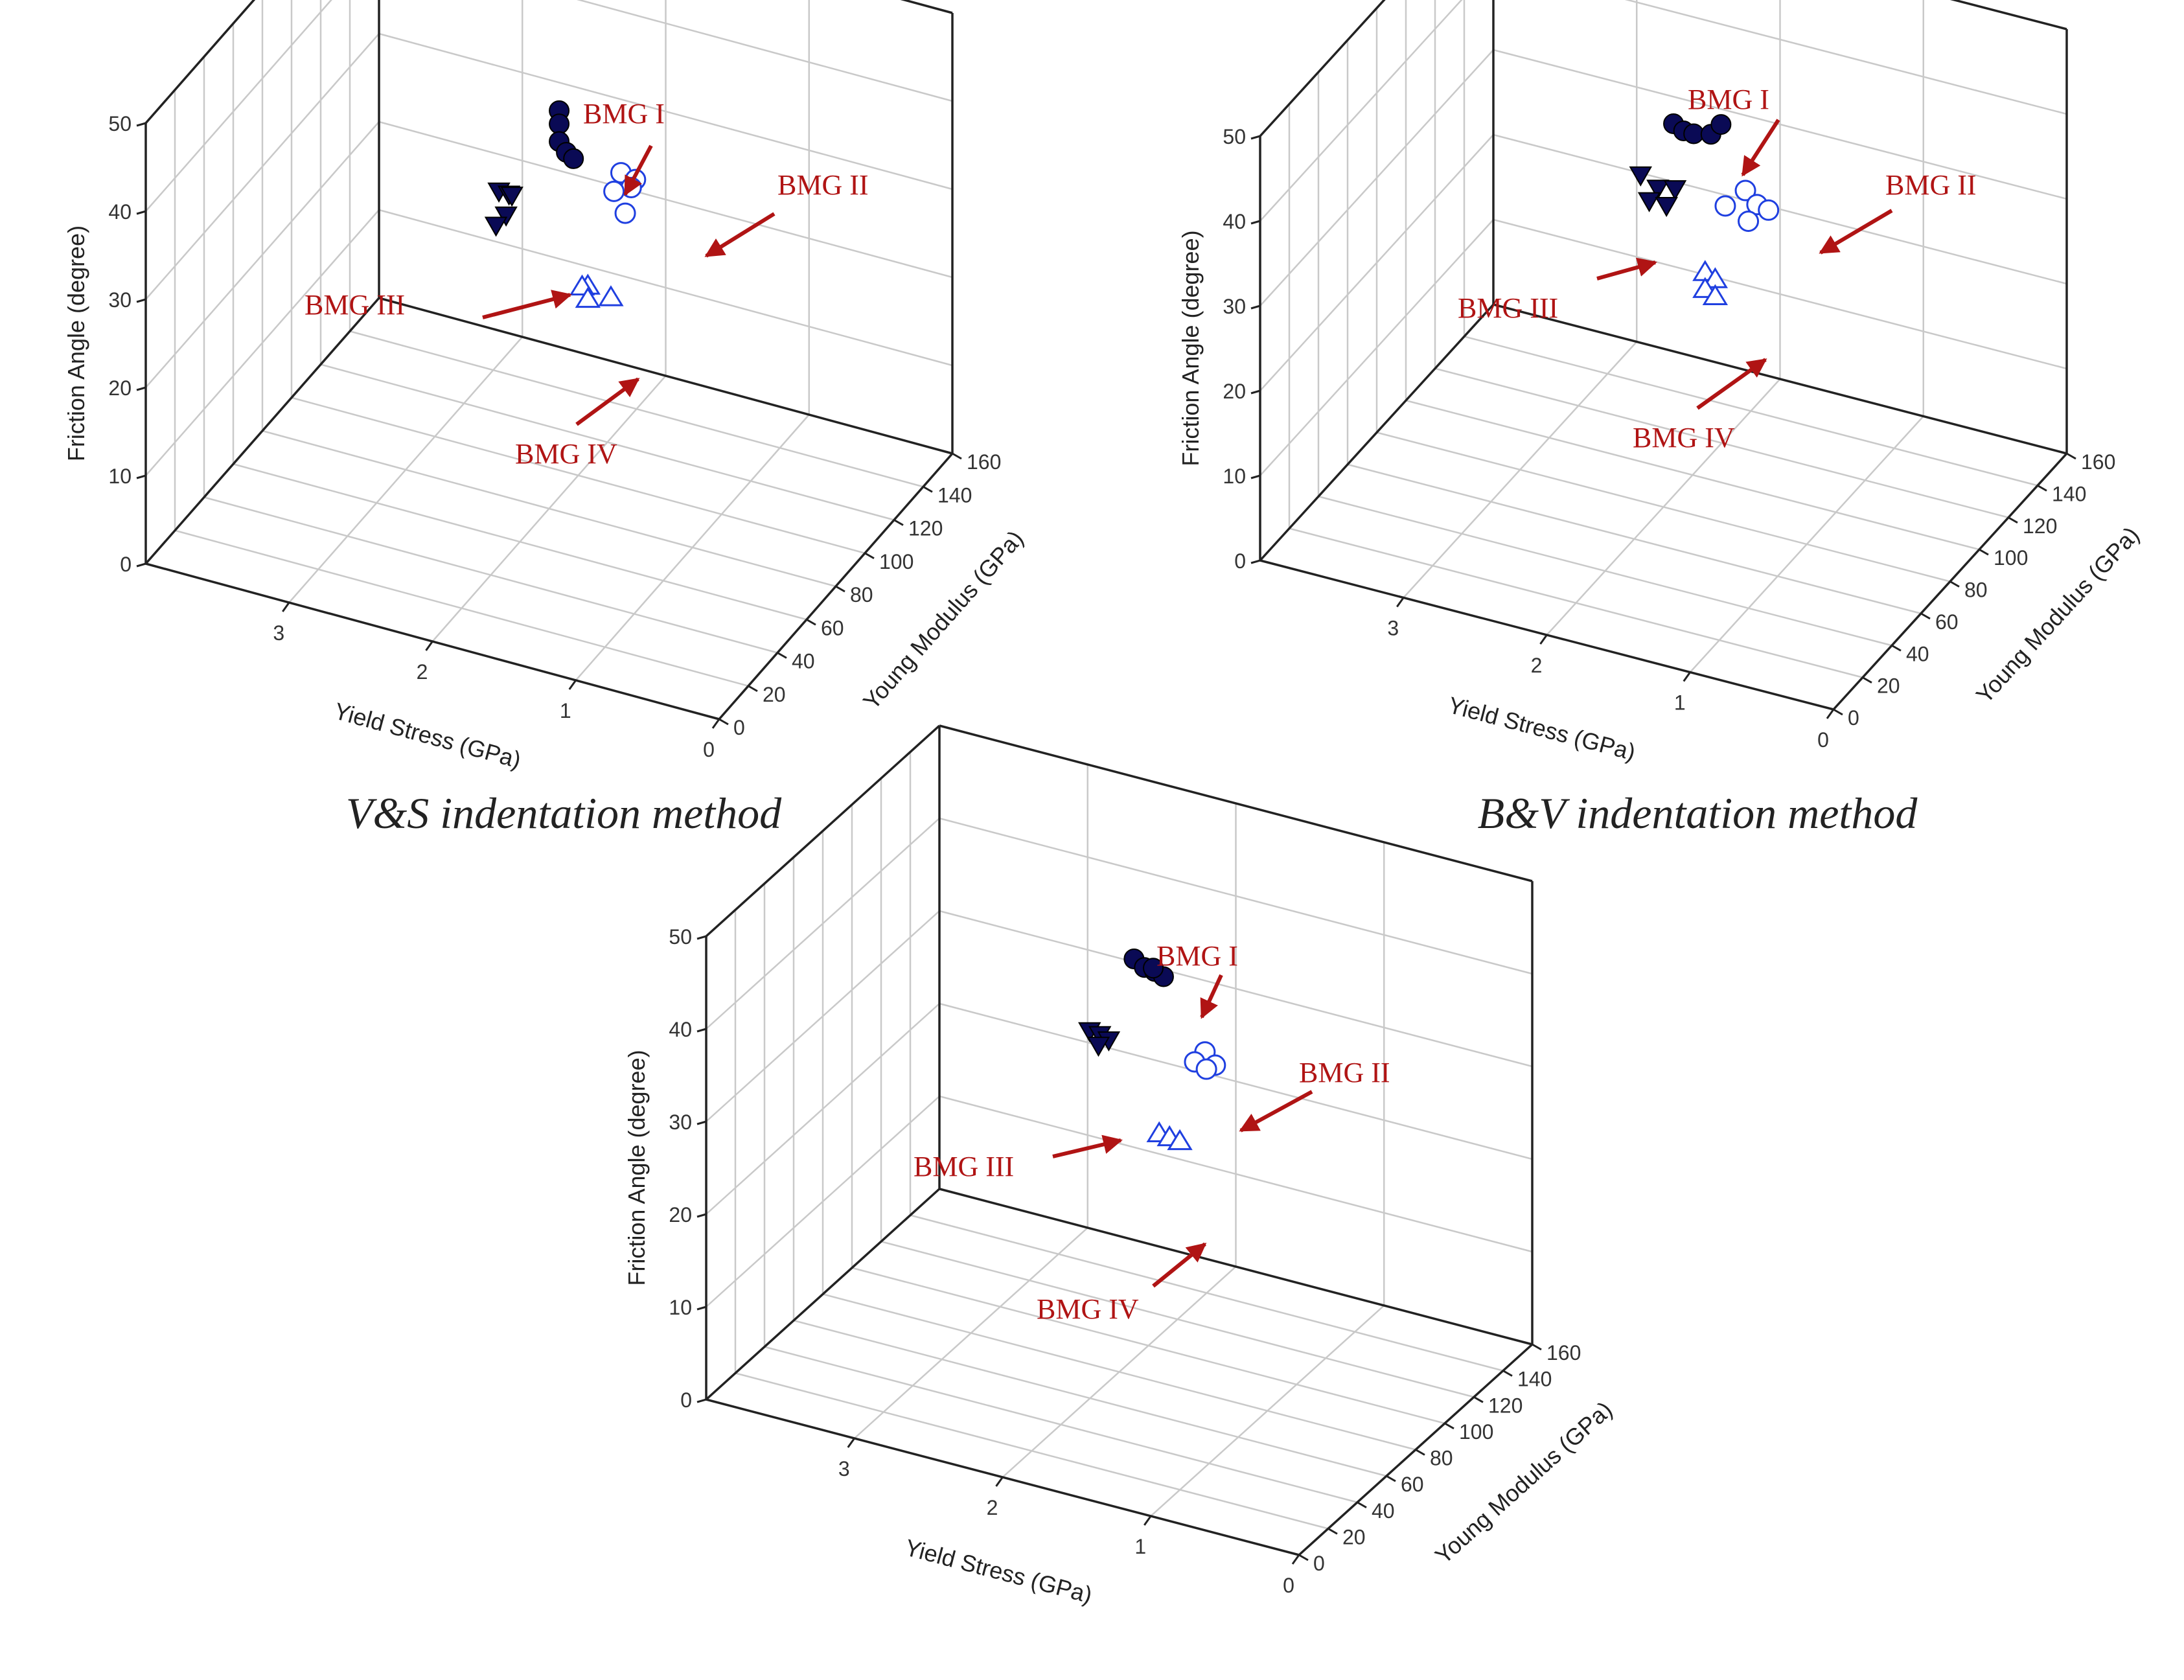 The image size is (2184, 1680). I want to click on y-tick-label: 40, so click(804, 661).